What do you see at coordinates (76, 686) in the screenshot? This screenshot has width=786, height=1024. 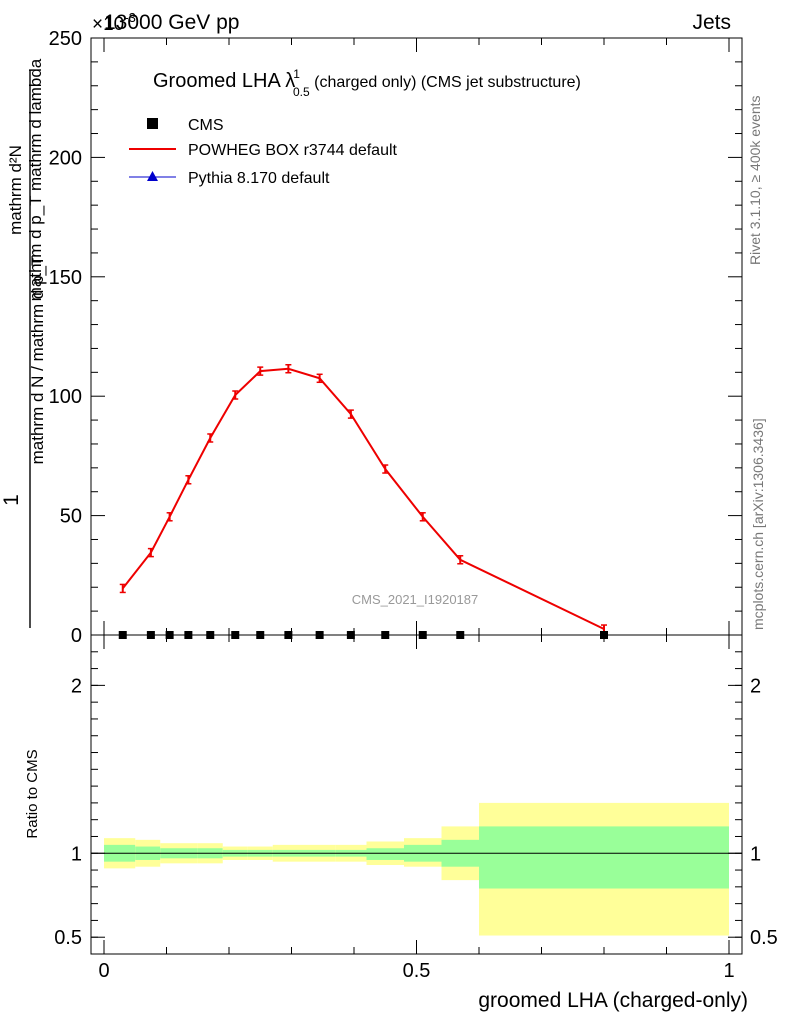 I see `ratio-y-tick-label: 2` at bounding box center [76, 686].